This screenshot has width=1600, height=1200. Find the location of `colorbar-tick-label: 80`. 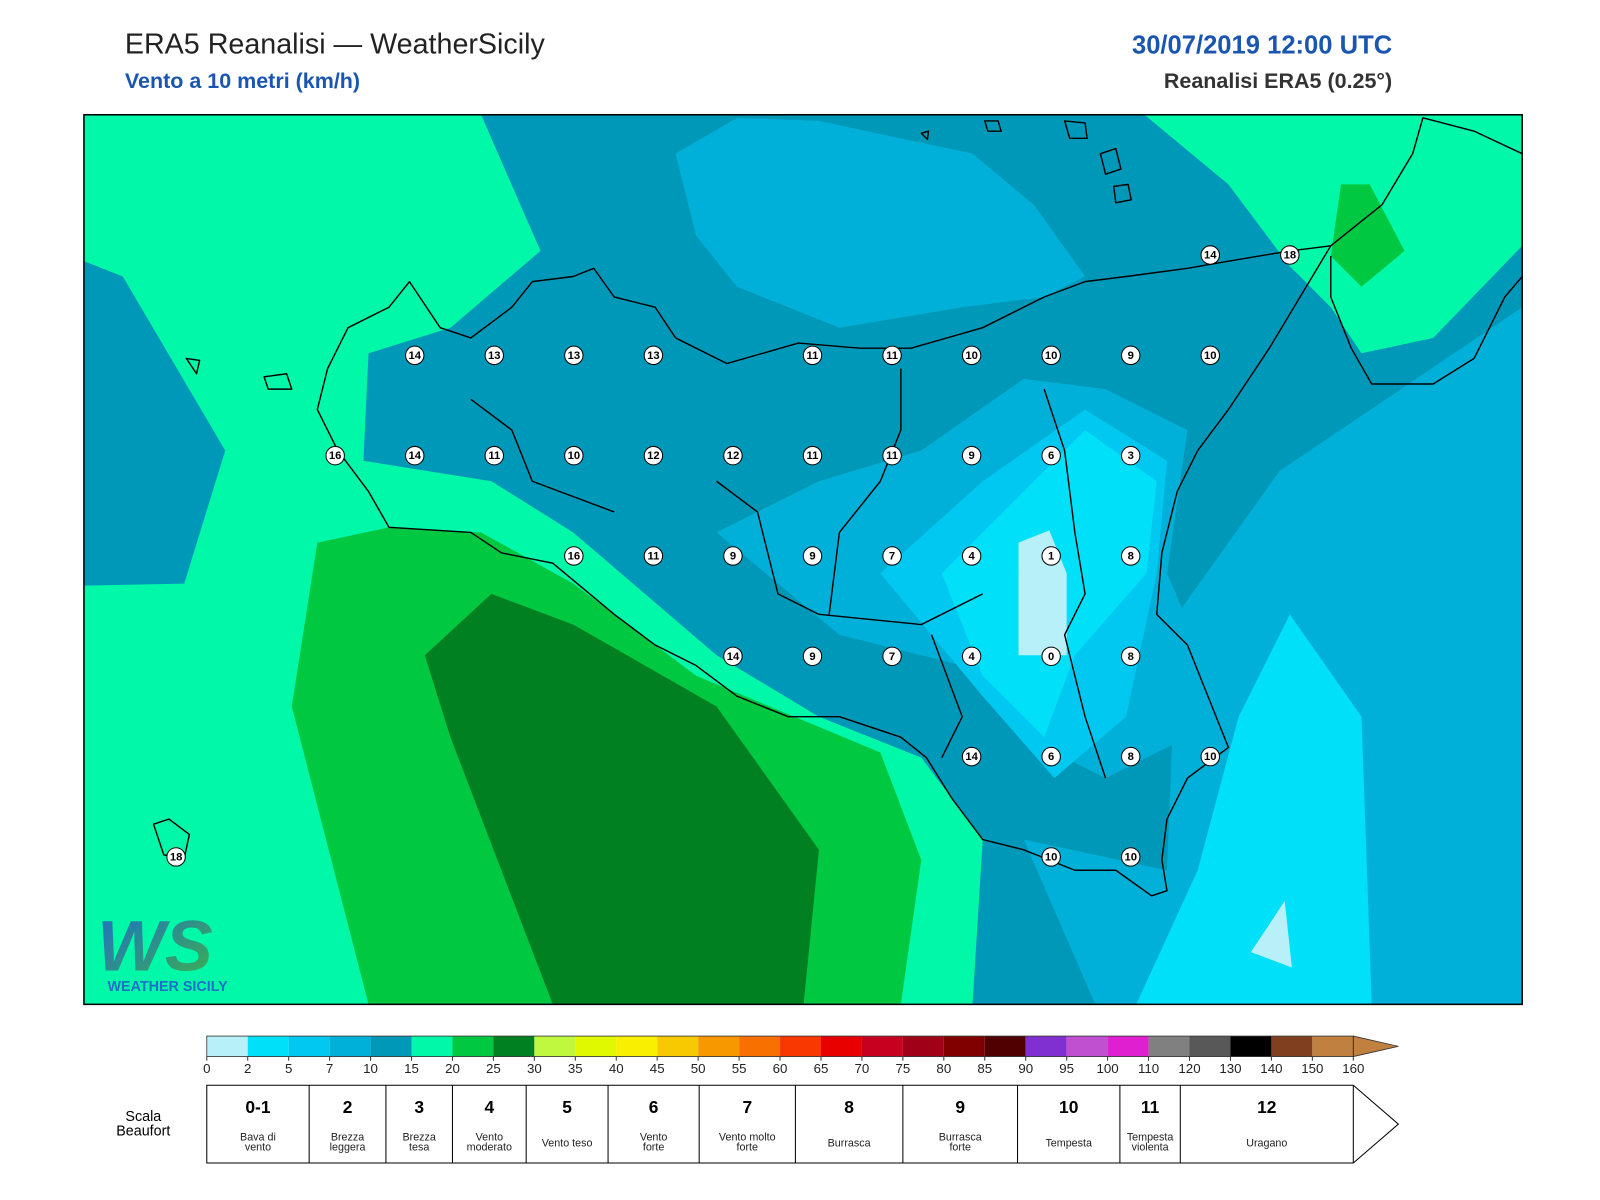

colorbar-tick-label: 80 is located at coordinates (943, 1068).